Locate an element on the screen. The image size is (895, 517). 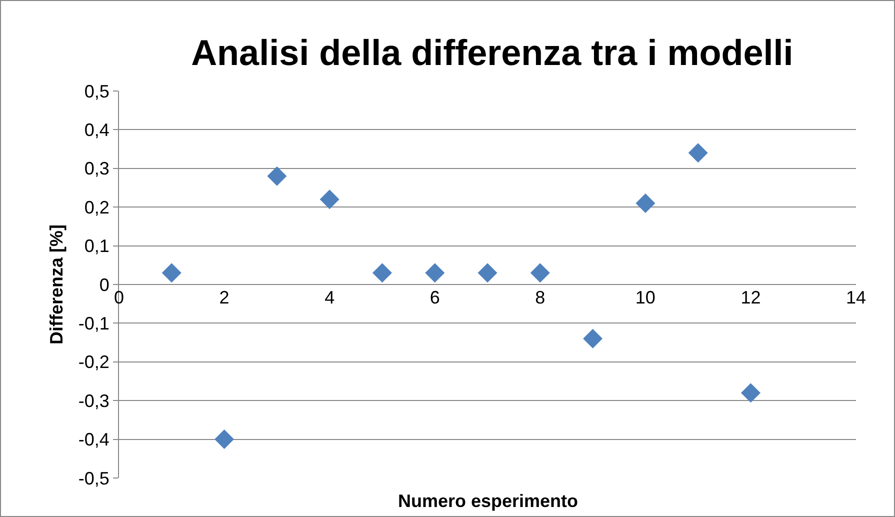
y-tick-label: -0,1 is located at coordinates (94, 324).